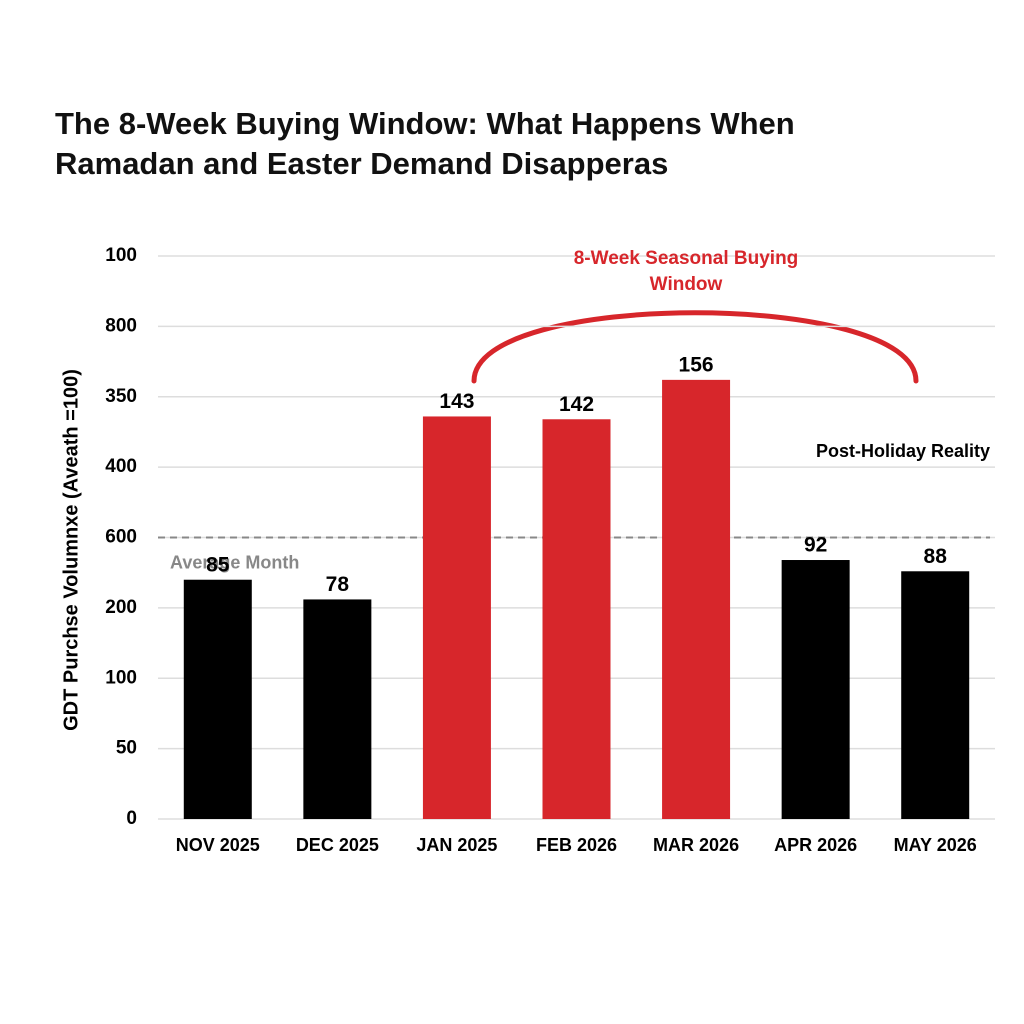 This screenshot has height=1024, width=1024. I want to click on data-label: 88, so click(936, 556).